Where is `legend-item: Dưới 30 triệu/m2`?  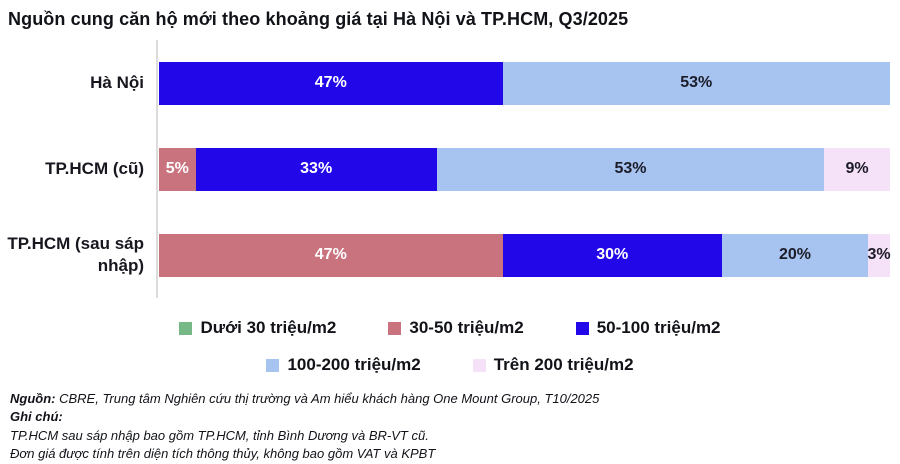 legend-item: Dưới 30 triệu/m2 is located at coordinates (257, 328).